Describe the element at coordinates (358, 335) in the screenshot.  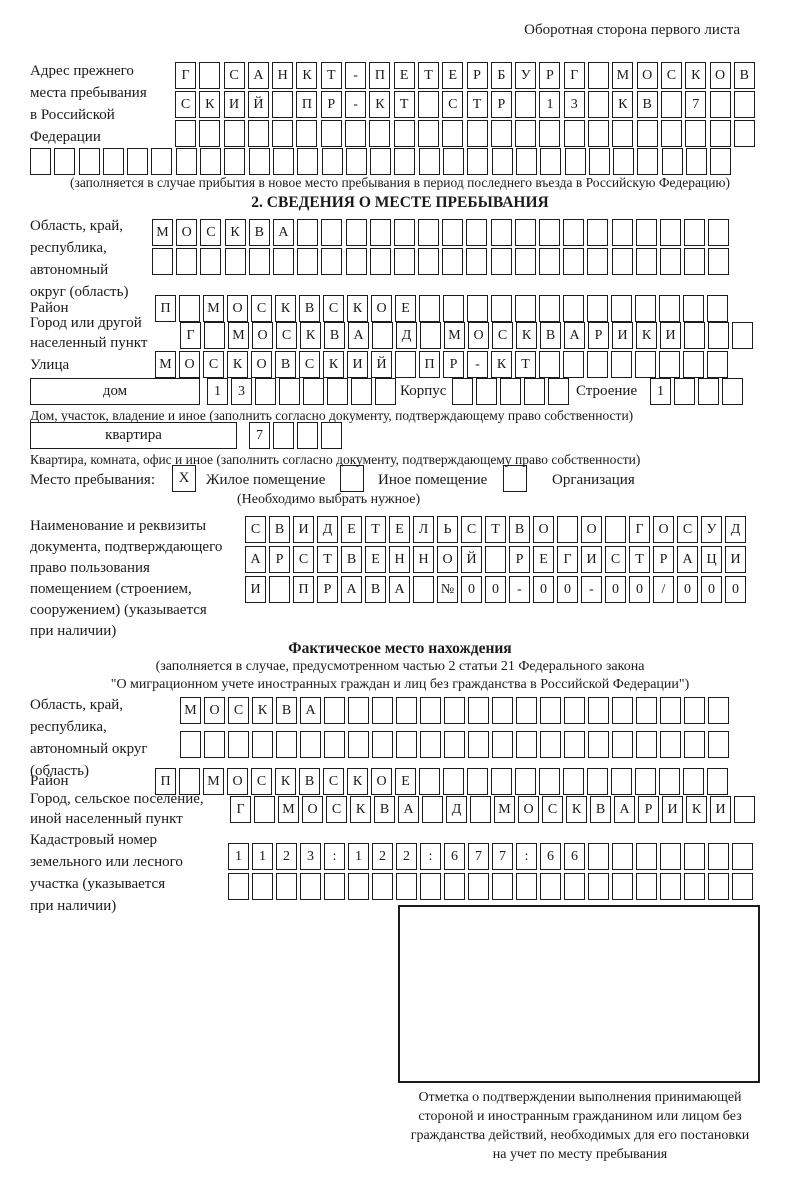
I see `char-cell: А` at that location.